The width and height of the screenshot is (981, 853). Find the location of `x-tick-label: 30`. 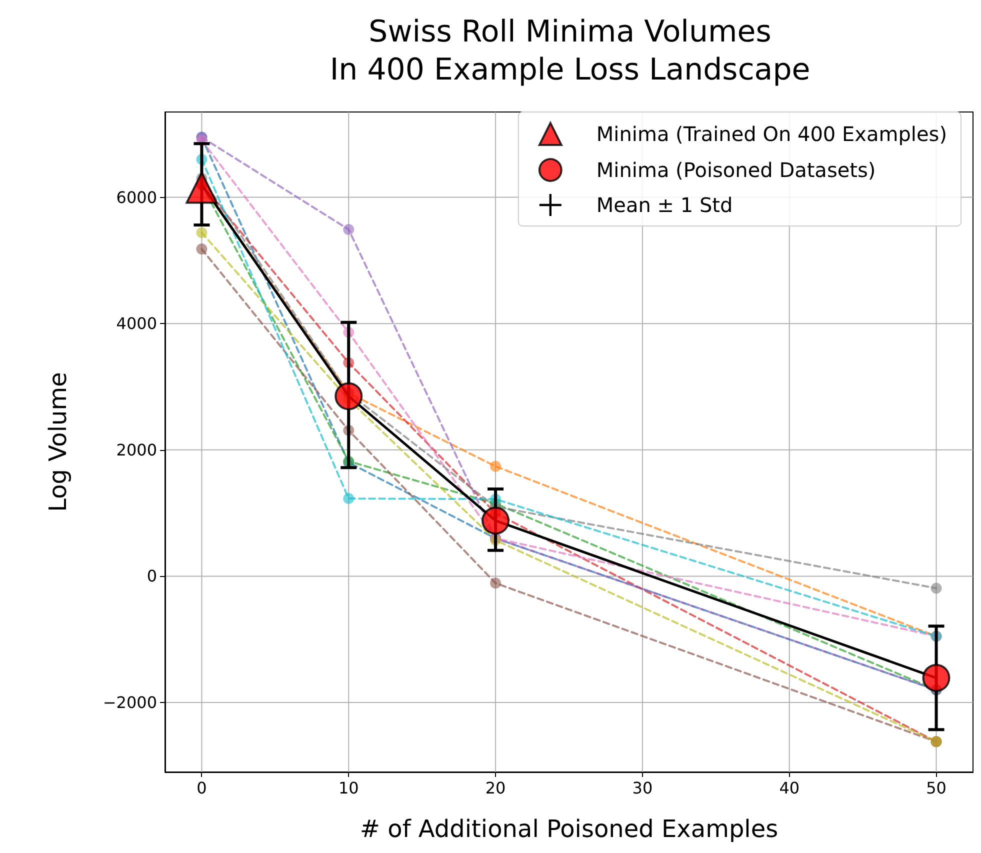

x-tick-label: 30 is located at coordinates (642, 788).